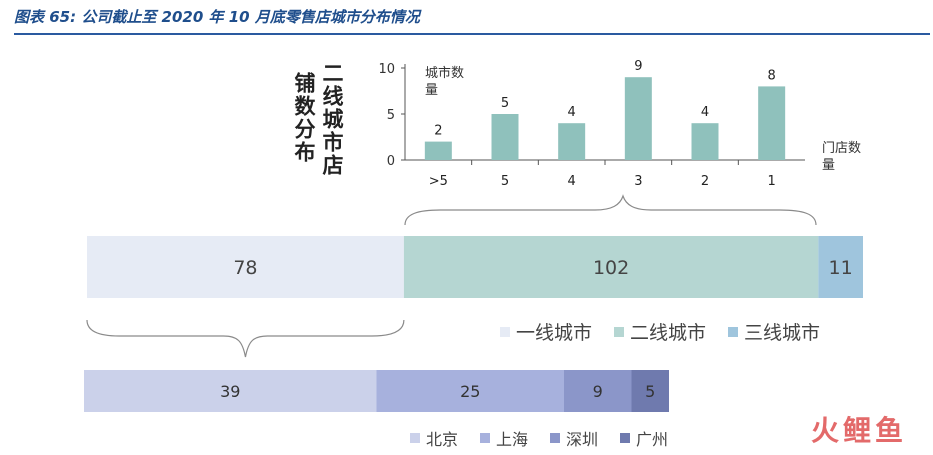 This screenshot has width=933, height=455. I want to click on x-tick-label: 1, so click(772, 181).